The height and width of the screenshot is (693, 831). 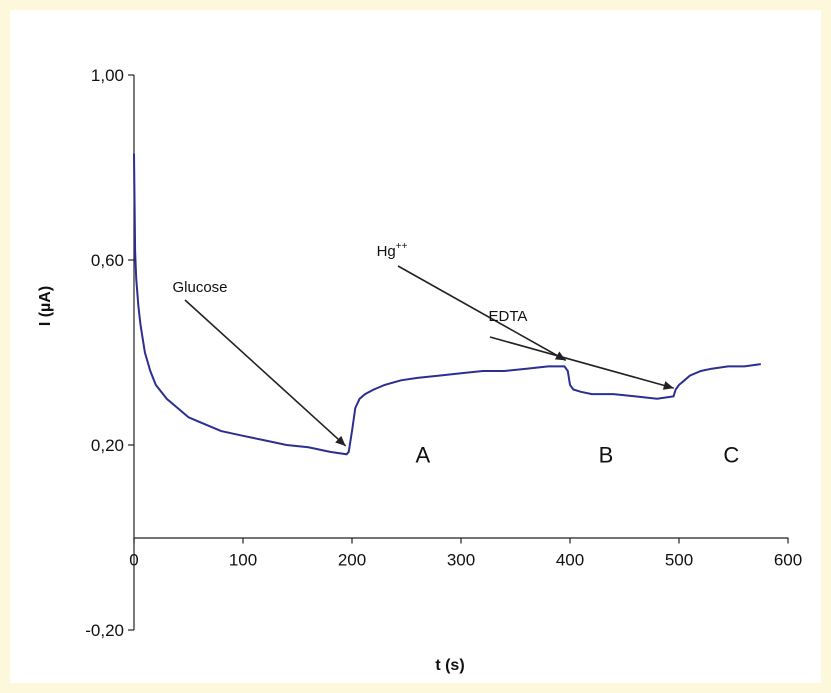 I want to click on x-tick-label: 500, so click(x=679, y=560).